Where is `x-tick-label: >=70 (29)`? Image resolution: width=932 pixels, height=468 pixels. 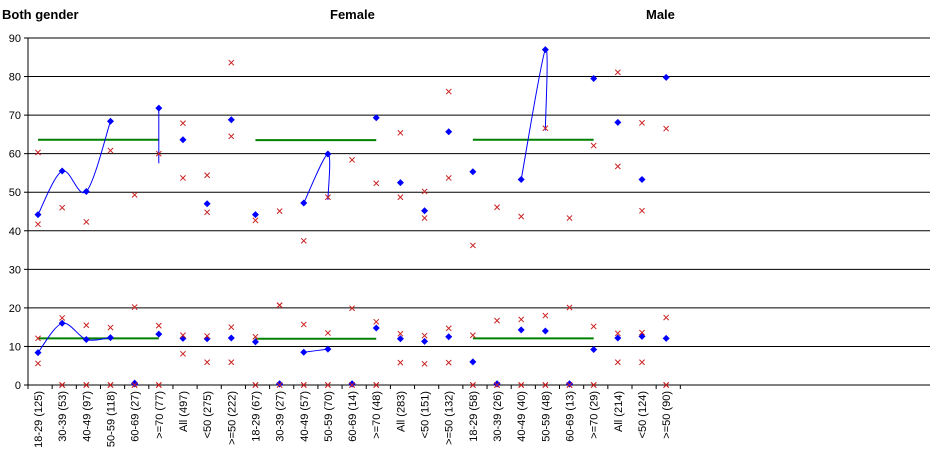 x-tick-label: >=70 (29) is located at coordinates (595, 415).